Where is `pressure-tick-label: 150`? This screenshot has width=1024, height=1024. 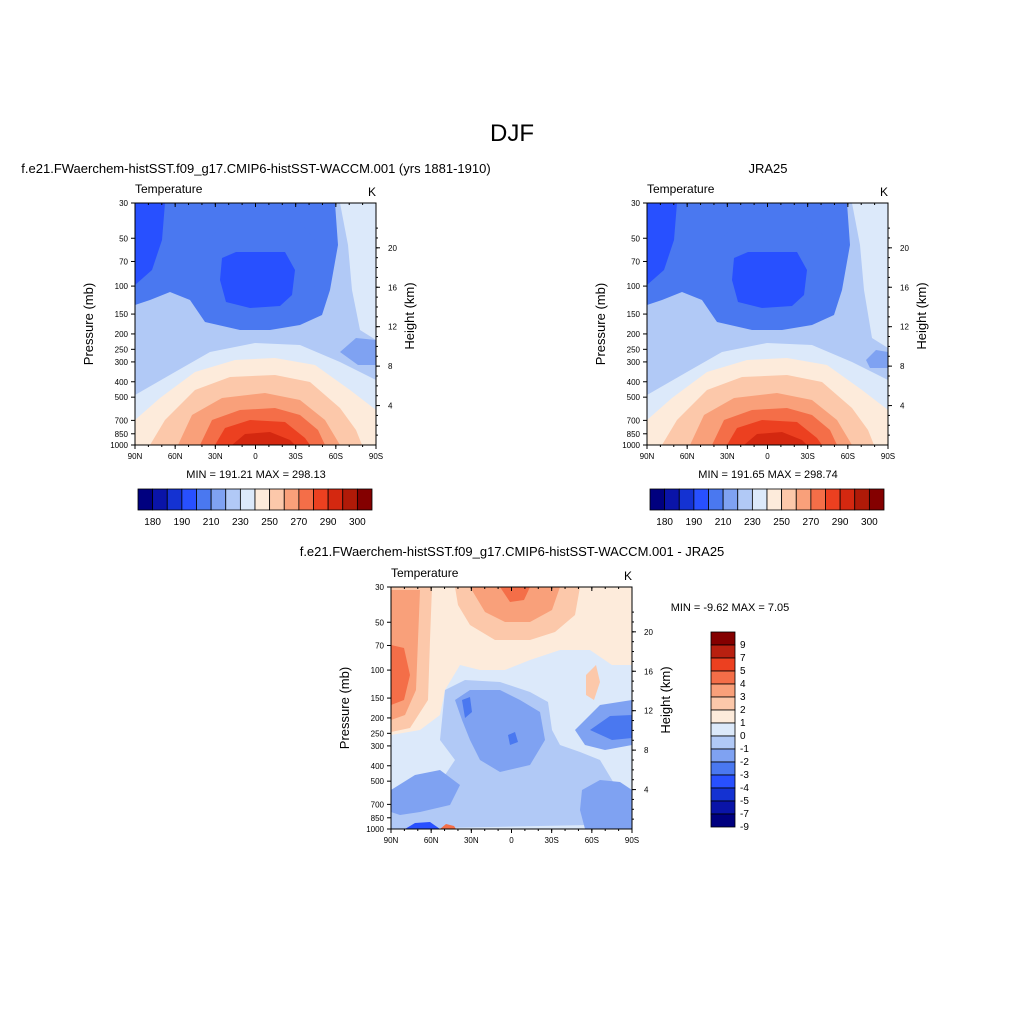 pressure-tick-label: 150 is located at coordinates (122, 314).